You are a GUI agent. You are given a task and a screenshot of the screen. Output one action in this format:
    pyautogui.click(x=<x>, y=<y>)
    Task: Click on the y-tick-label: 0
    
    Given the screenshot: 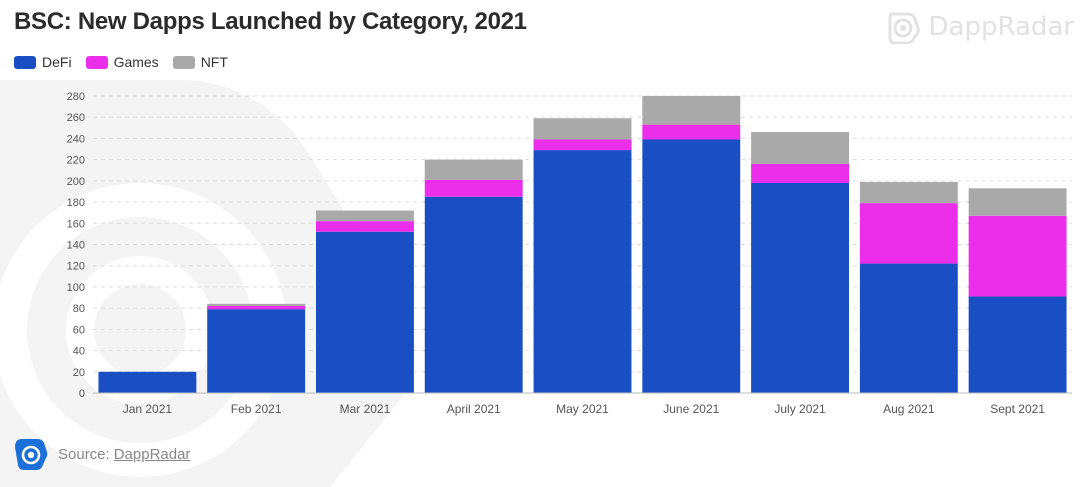 What is the action you would take?
    pyautogui.click(x=82, y=394)
    